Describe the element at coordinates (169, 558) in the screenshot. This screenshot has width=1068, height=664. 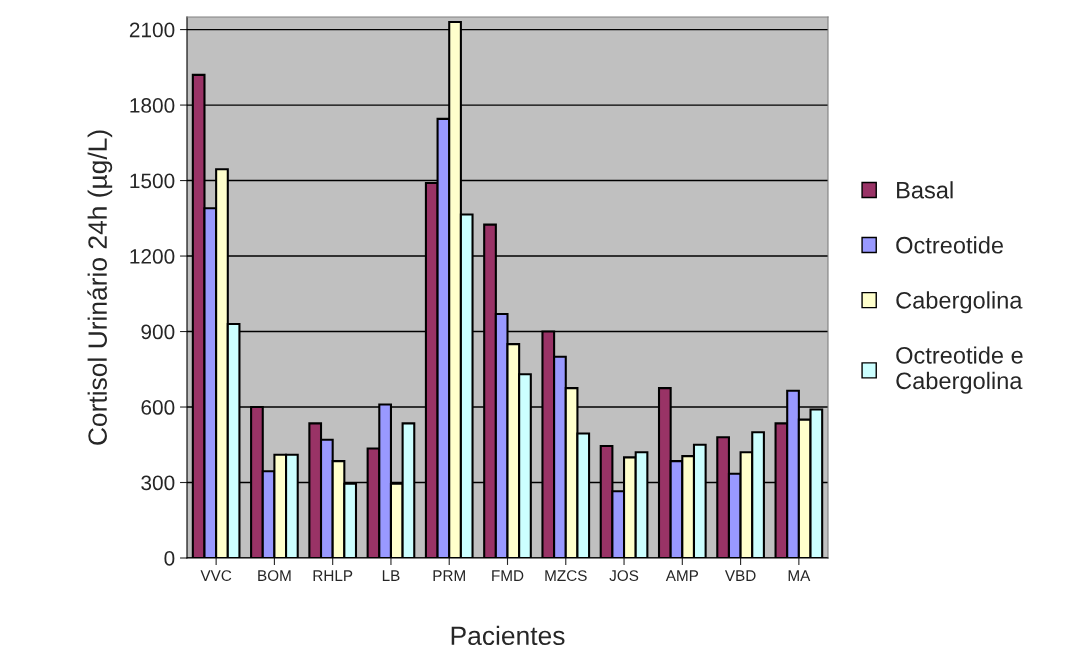
I see `y-tick-label: 0` at that location.